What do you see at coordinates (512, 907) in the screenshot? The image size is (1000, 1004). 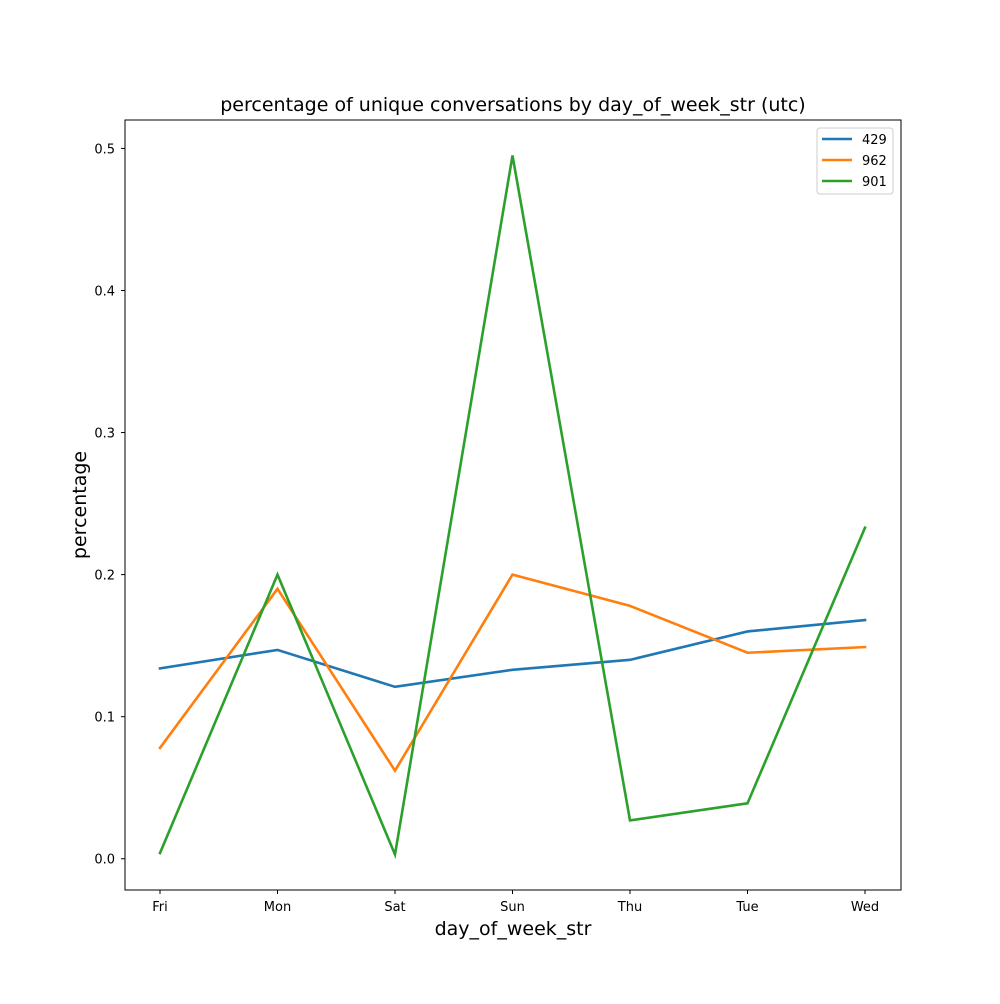 I see `x-tick-label-sun: Sun` at bounding box center [512, 907].